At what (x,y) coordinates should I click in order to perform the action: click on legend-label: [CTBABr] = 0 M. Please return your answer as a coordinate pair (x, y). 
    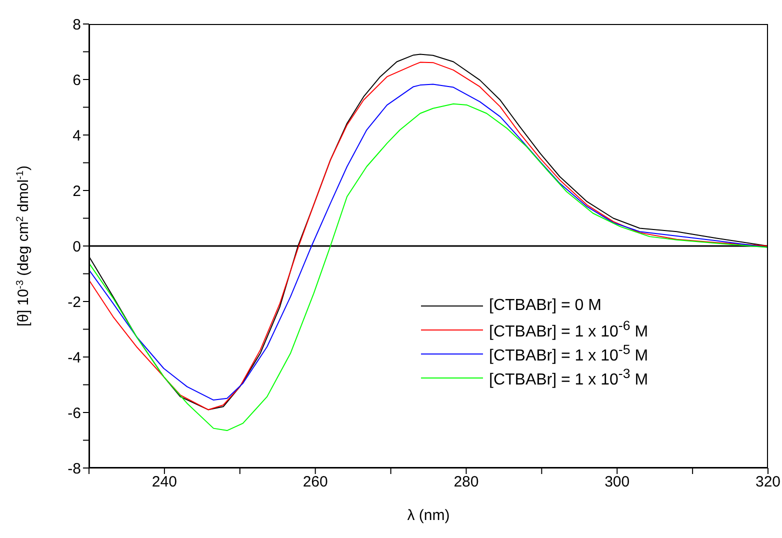
    Looking at the image, I should click on (545, 306).